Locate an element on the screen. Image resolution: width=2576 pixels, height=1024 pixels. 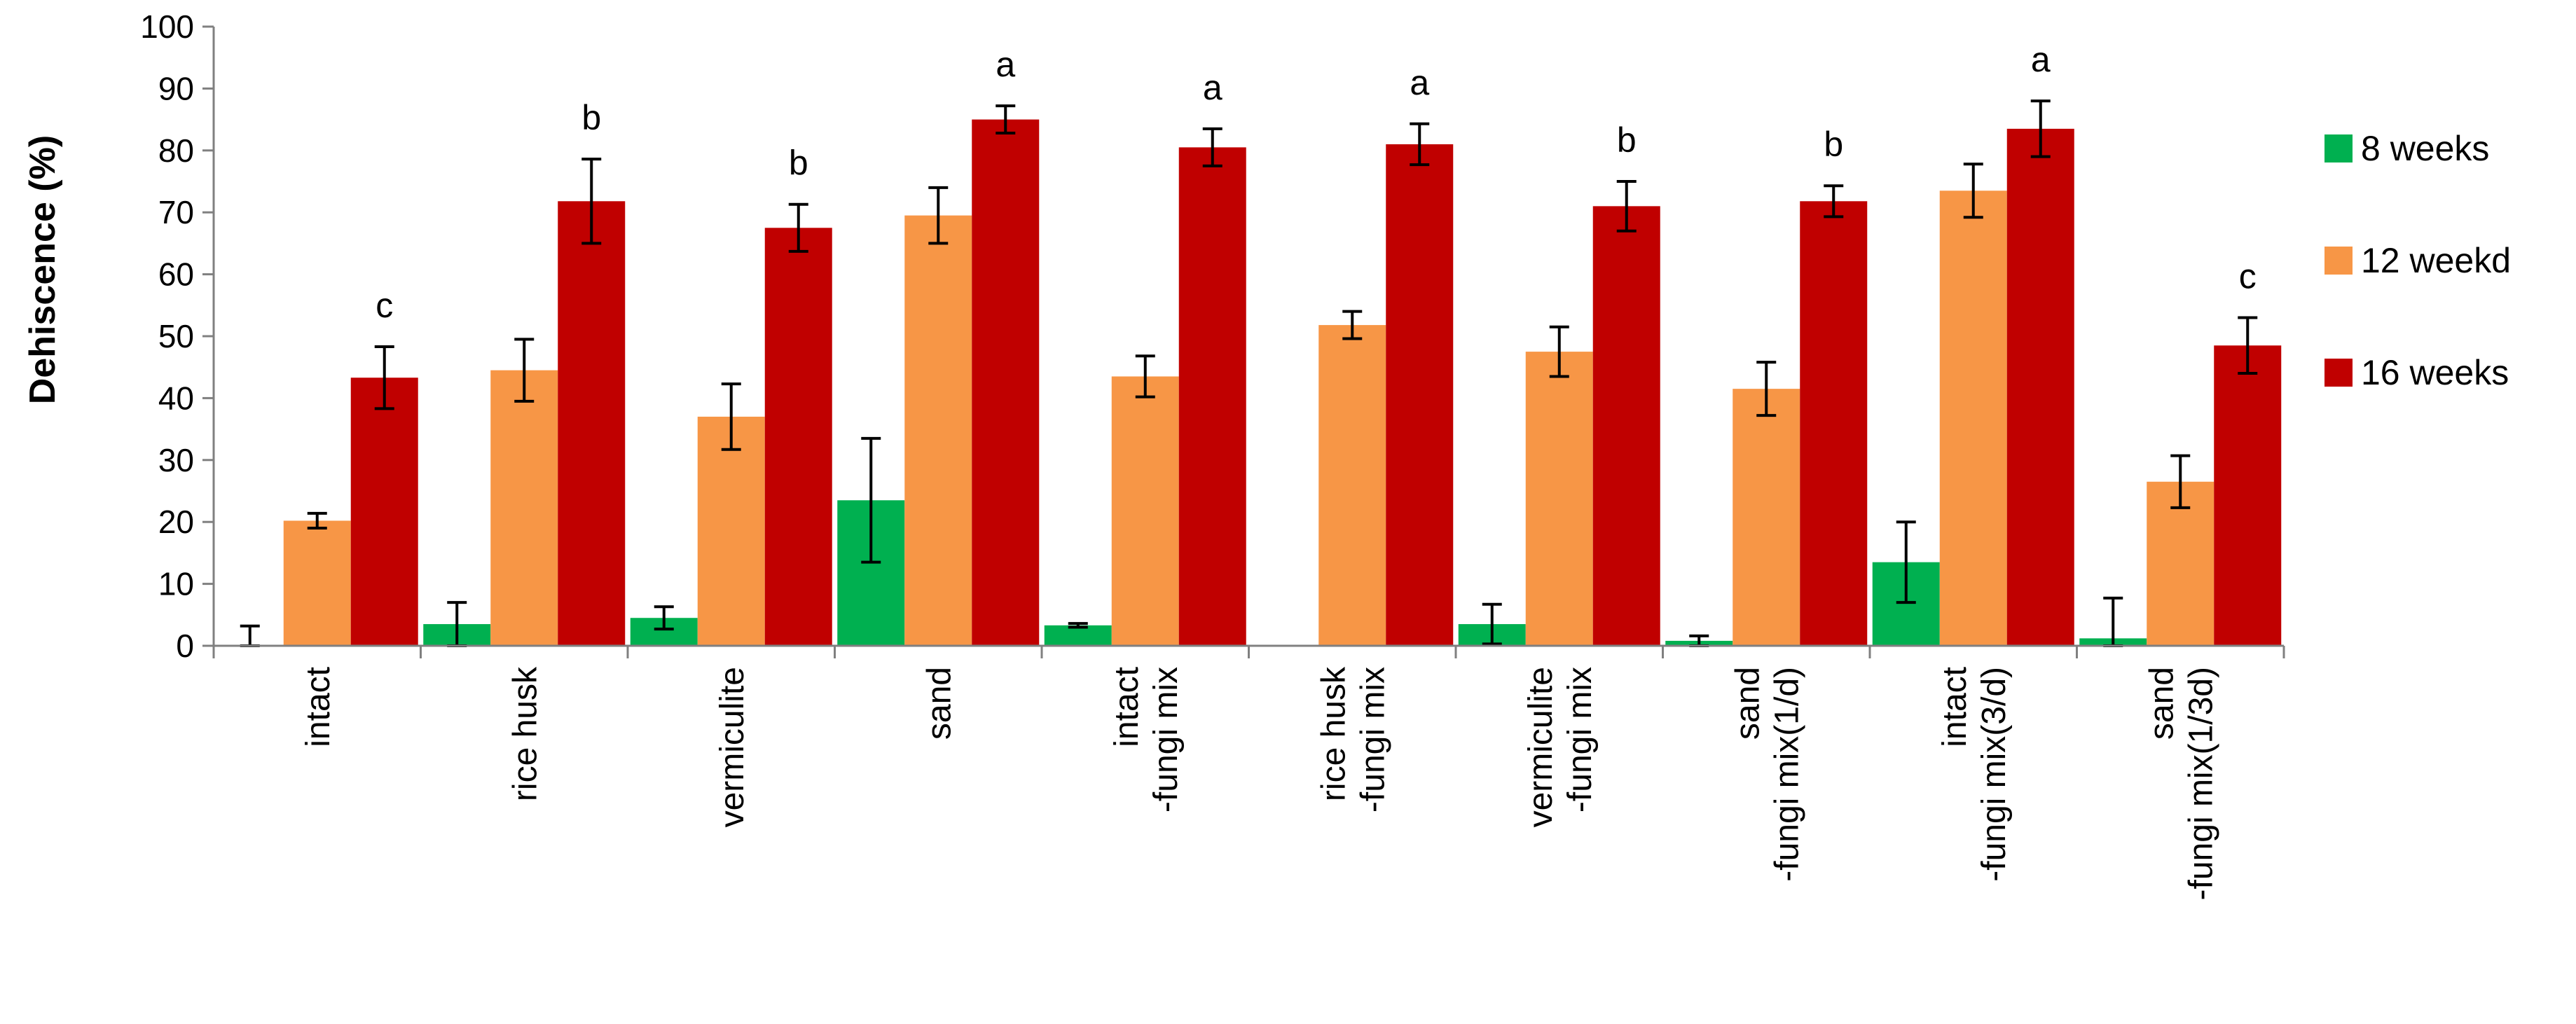
y-axis-title: Dehiscence (%) is located at coordinates (42, 269).